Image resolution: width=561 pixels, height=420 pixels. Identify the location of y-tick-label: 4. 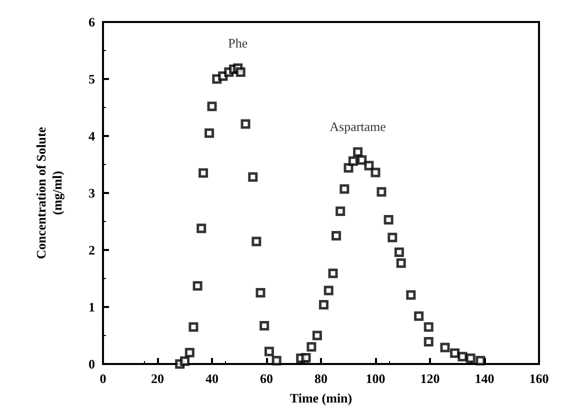
(92, 136).